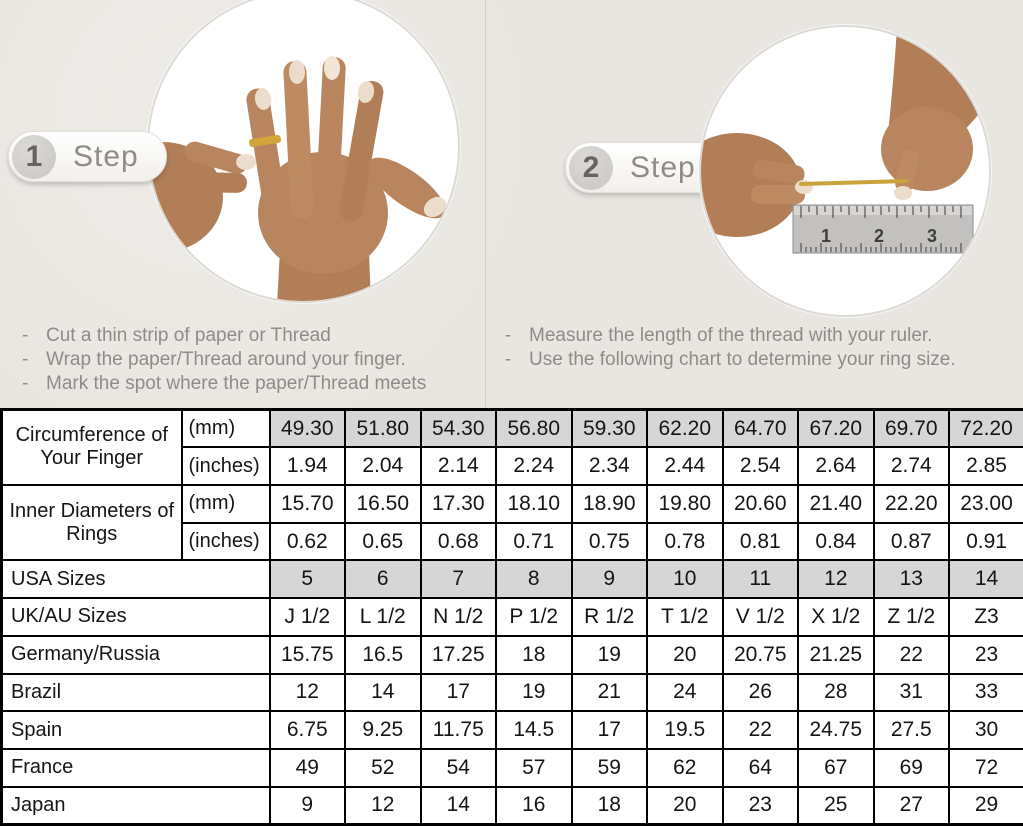 Image resolution: width=1023 pixels, height=826 pixels. What do you see at coordinates (685, 503) in the screenshot?
I see `value-cell: 19.80` at bounding box center [685, 503].